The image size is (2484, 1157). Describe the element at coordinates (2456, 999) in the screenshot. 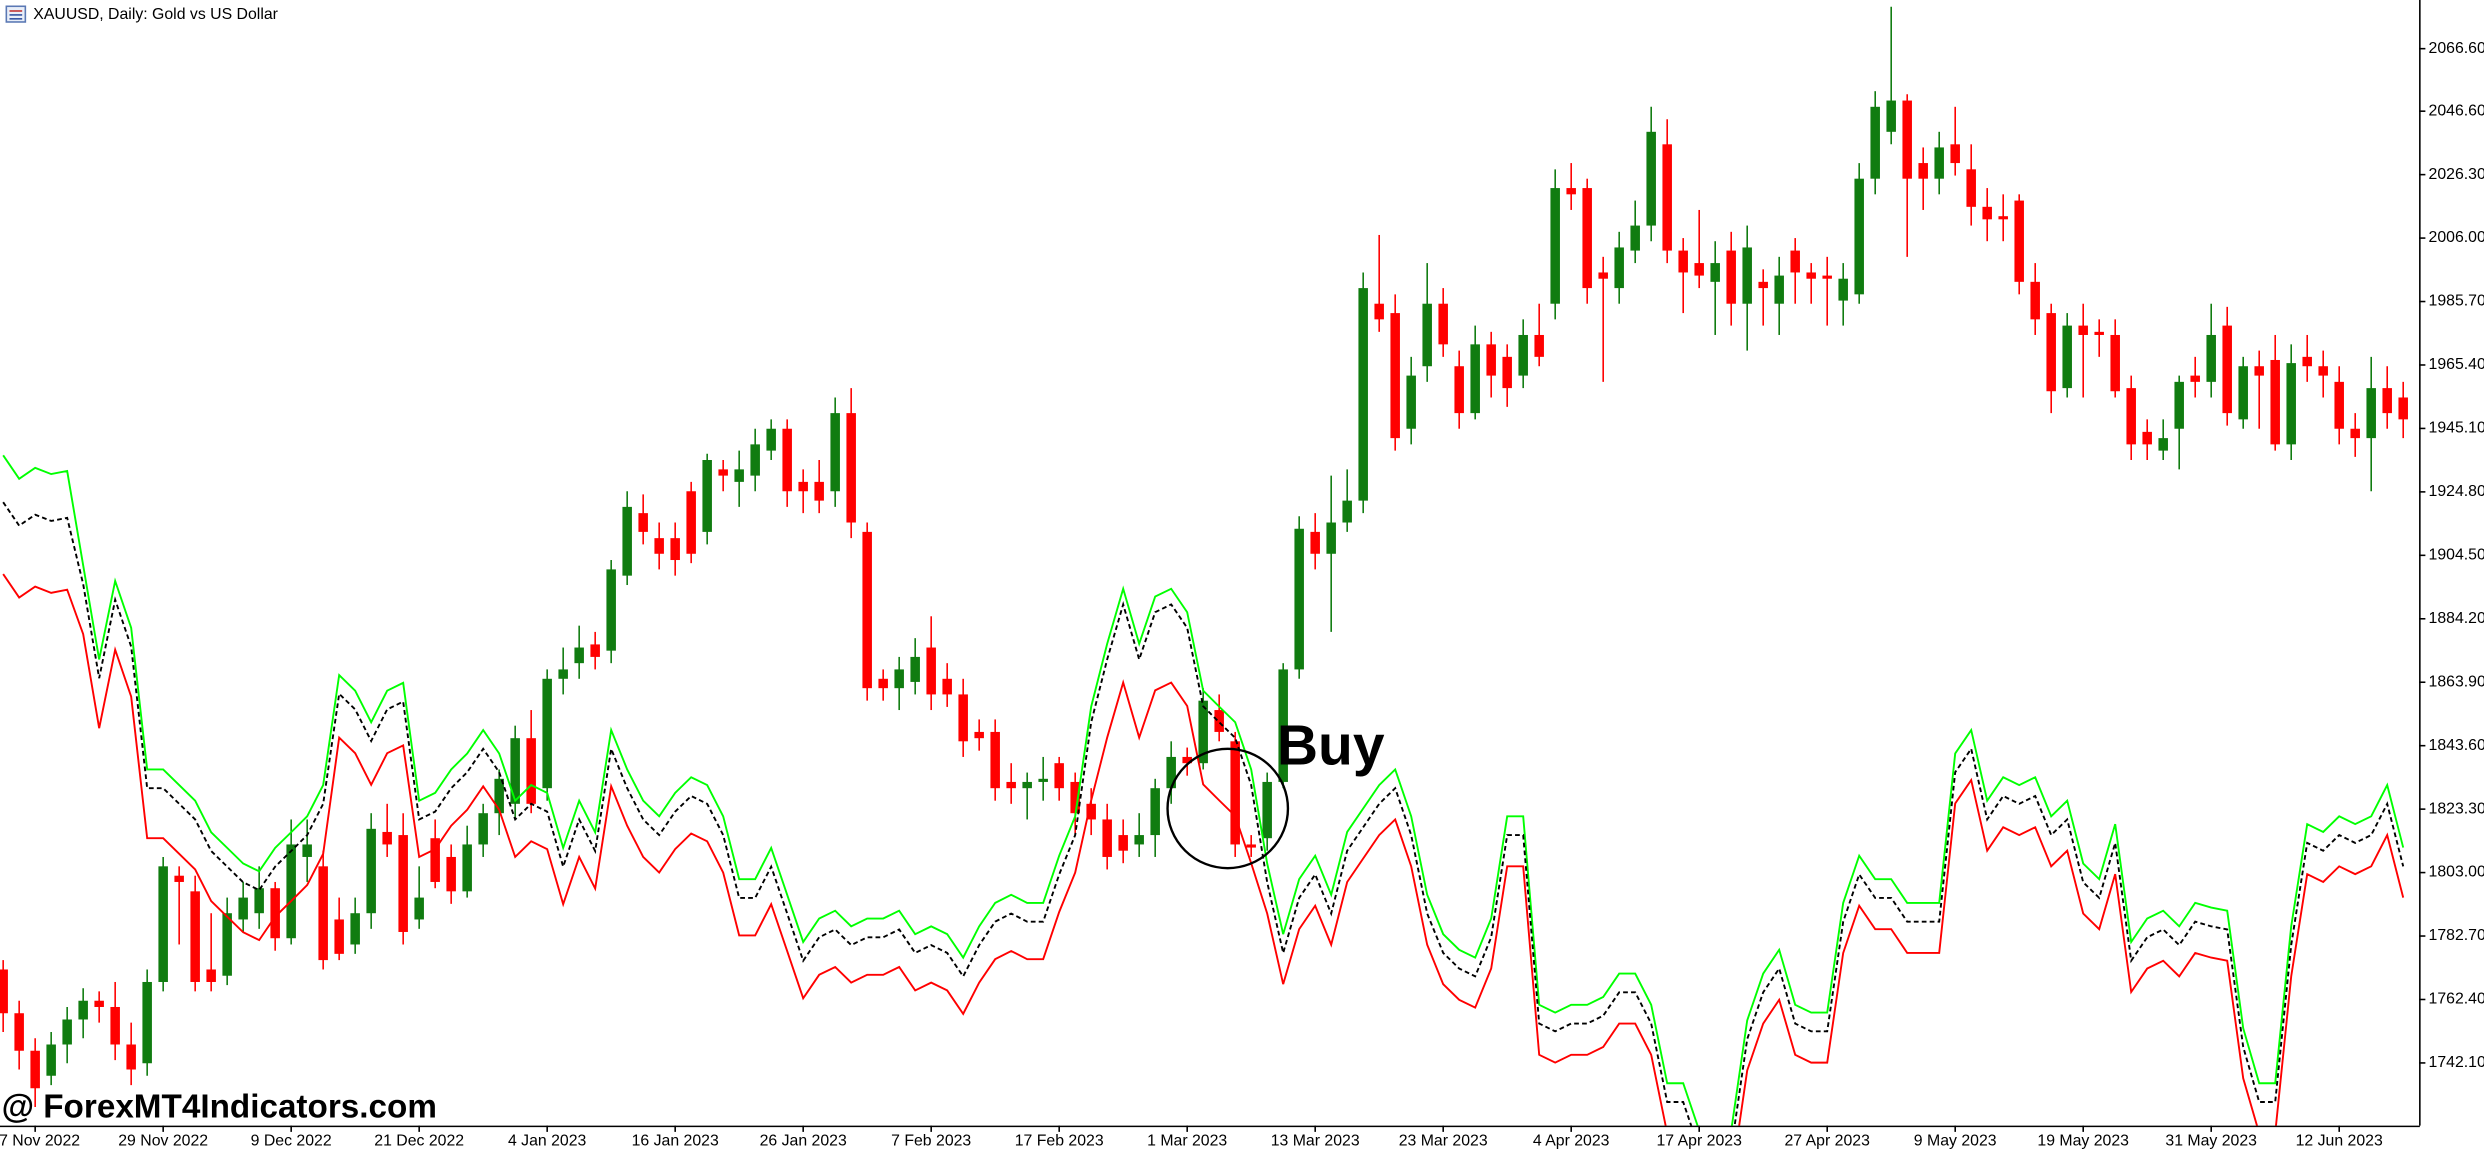

I see `y-tick-label: 1762.40` at that location.